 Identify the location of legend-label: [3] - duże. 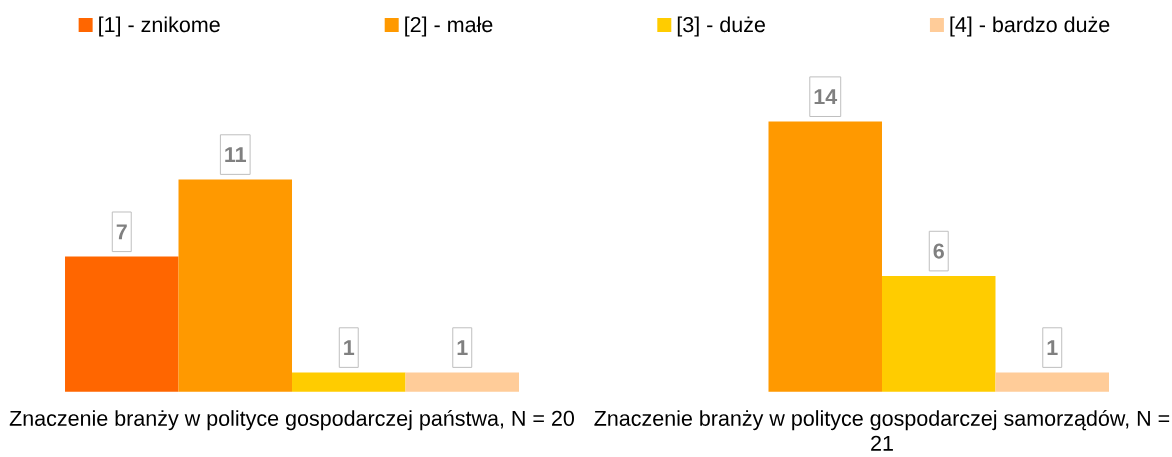
(721, 26).